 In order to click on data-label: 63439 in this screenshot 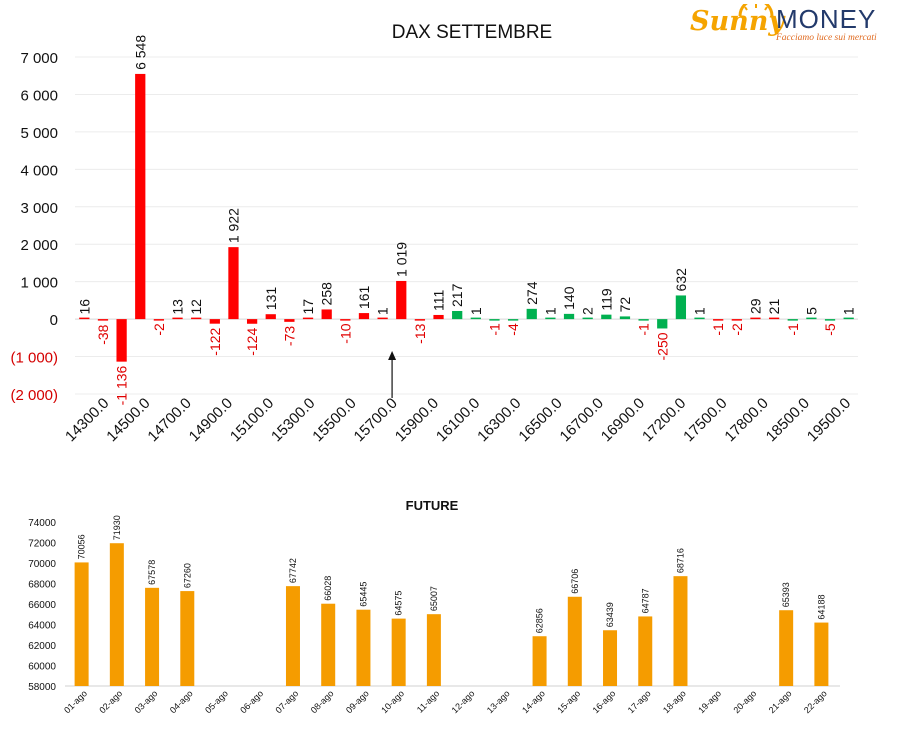, I will do `click(610, 614)`.